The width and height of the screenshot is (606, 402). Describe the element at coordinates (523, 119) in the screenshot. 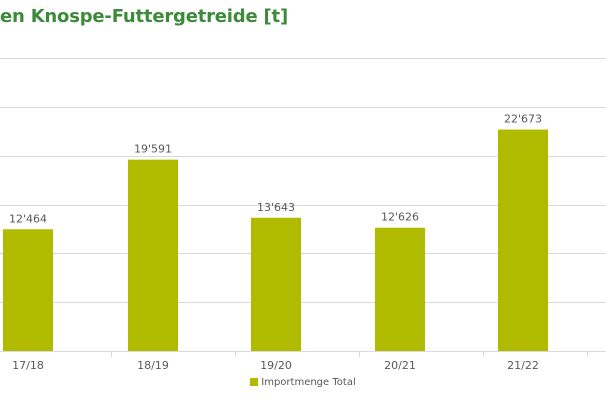

I see `data-label: 22'673` at that location.